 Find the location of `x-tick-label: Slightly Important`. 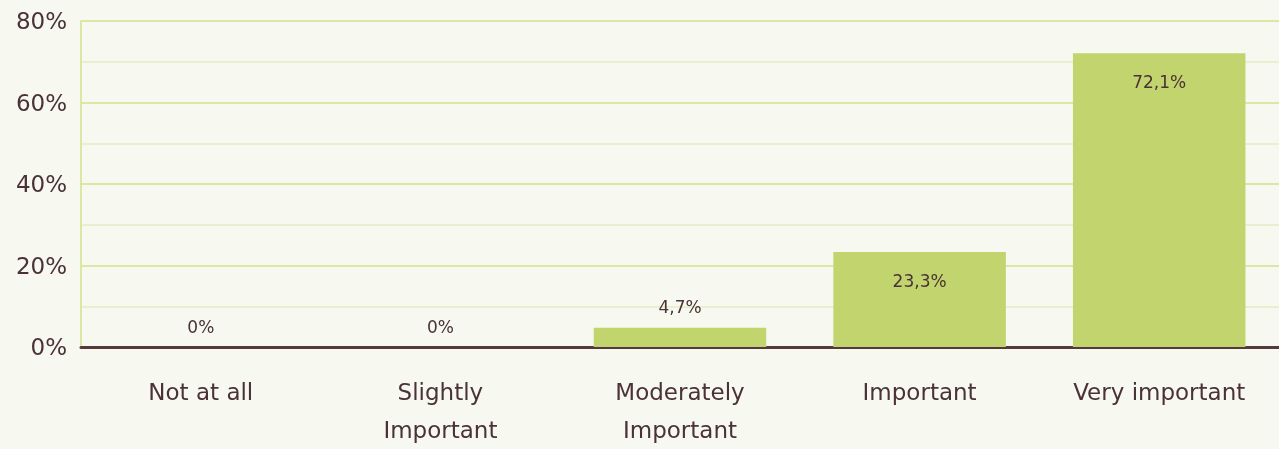

x-tick-label: Slightly Important is located at coordinates (440, 411).